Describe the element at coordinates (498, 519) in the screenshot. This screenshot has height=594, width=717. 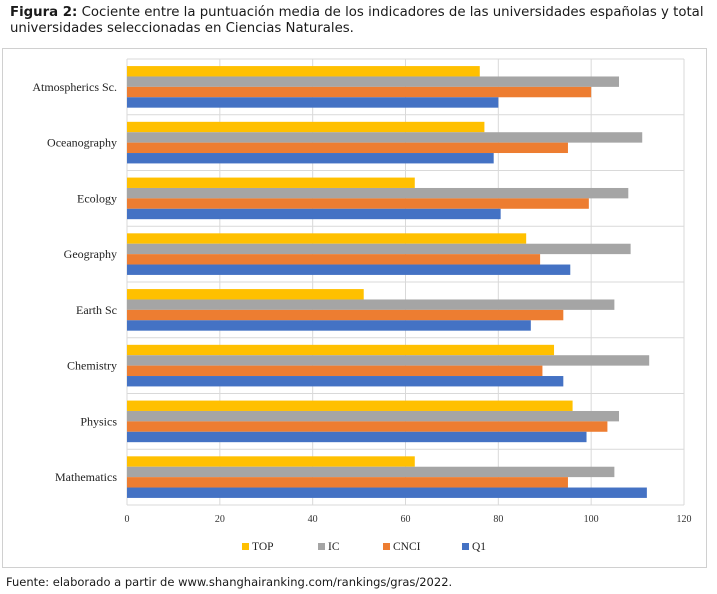
I see `x-tick-label: 80` at that location.